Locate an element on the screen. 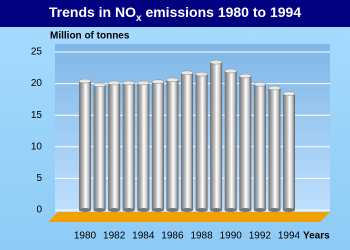 The height and width of the screenshot is (250, 350). x-tick-label: 1986 is located at coordinates (172, 236).